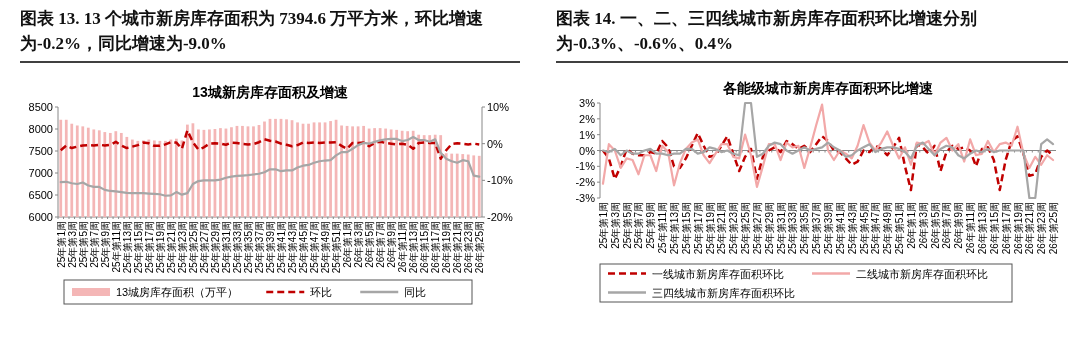 The height and width of the screenshot is (344, 1080). What do you see at coordinates (585, 166) in the screenshot?
I see `y-tick-label: -1%` at bounding box center [585, 166].